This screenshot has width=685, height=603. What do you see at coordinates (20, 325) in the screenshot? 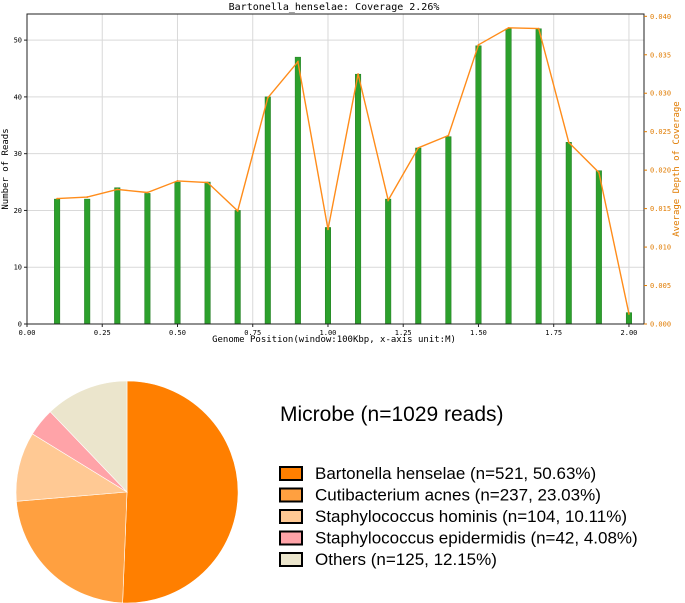
I see `y-tick-label: 0` at bounding box center [20, 325].